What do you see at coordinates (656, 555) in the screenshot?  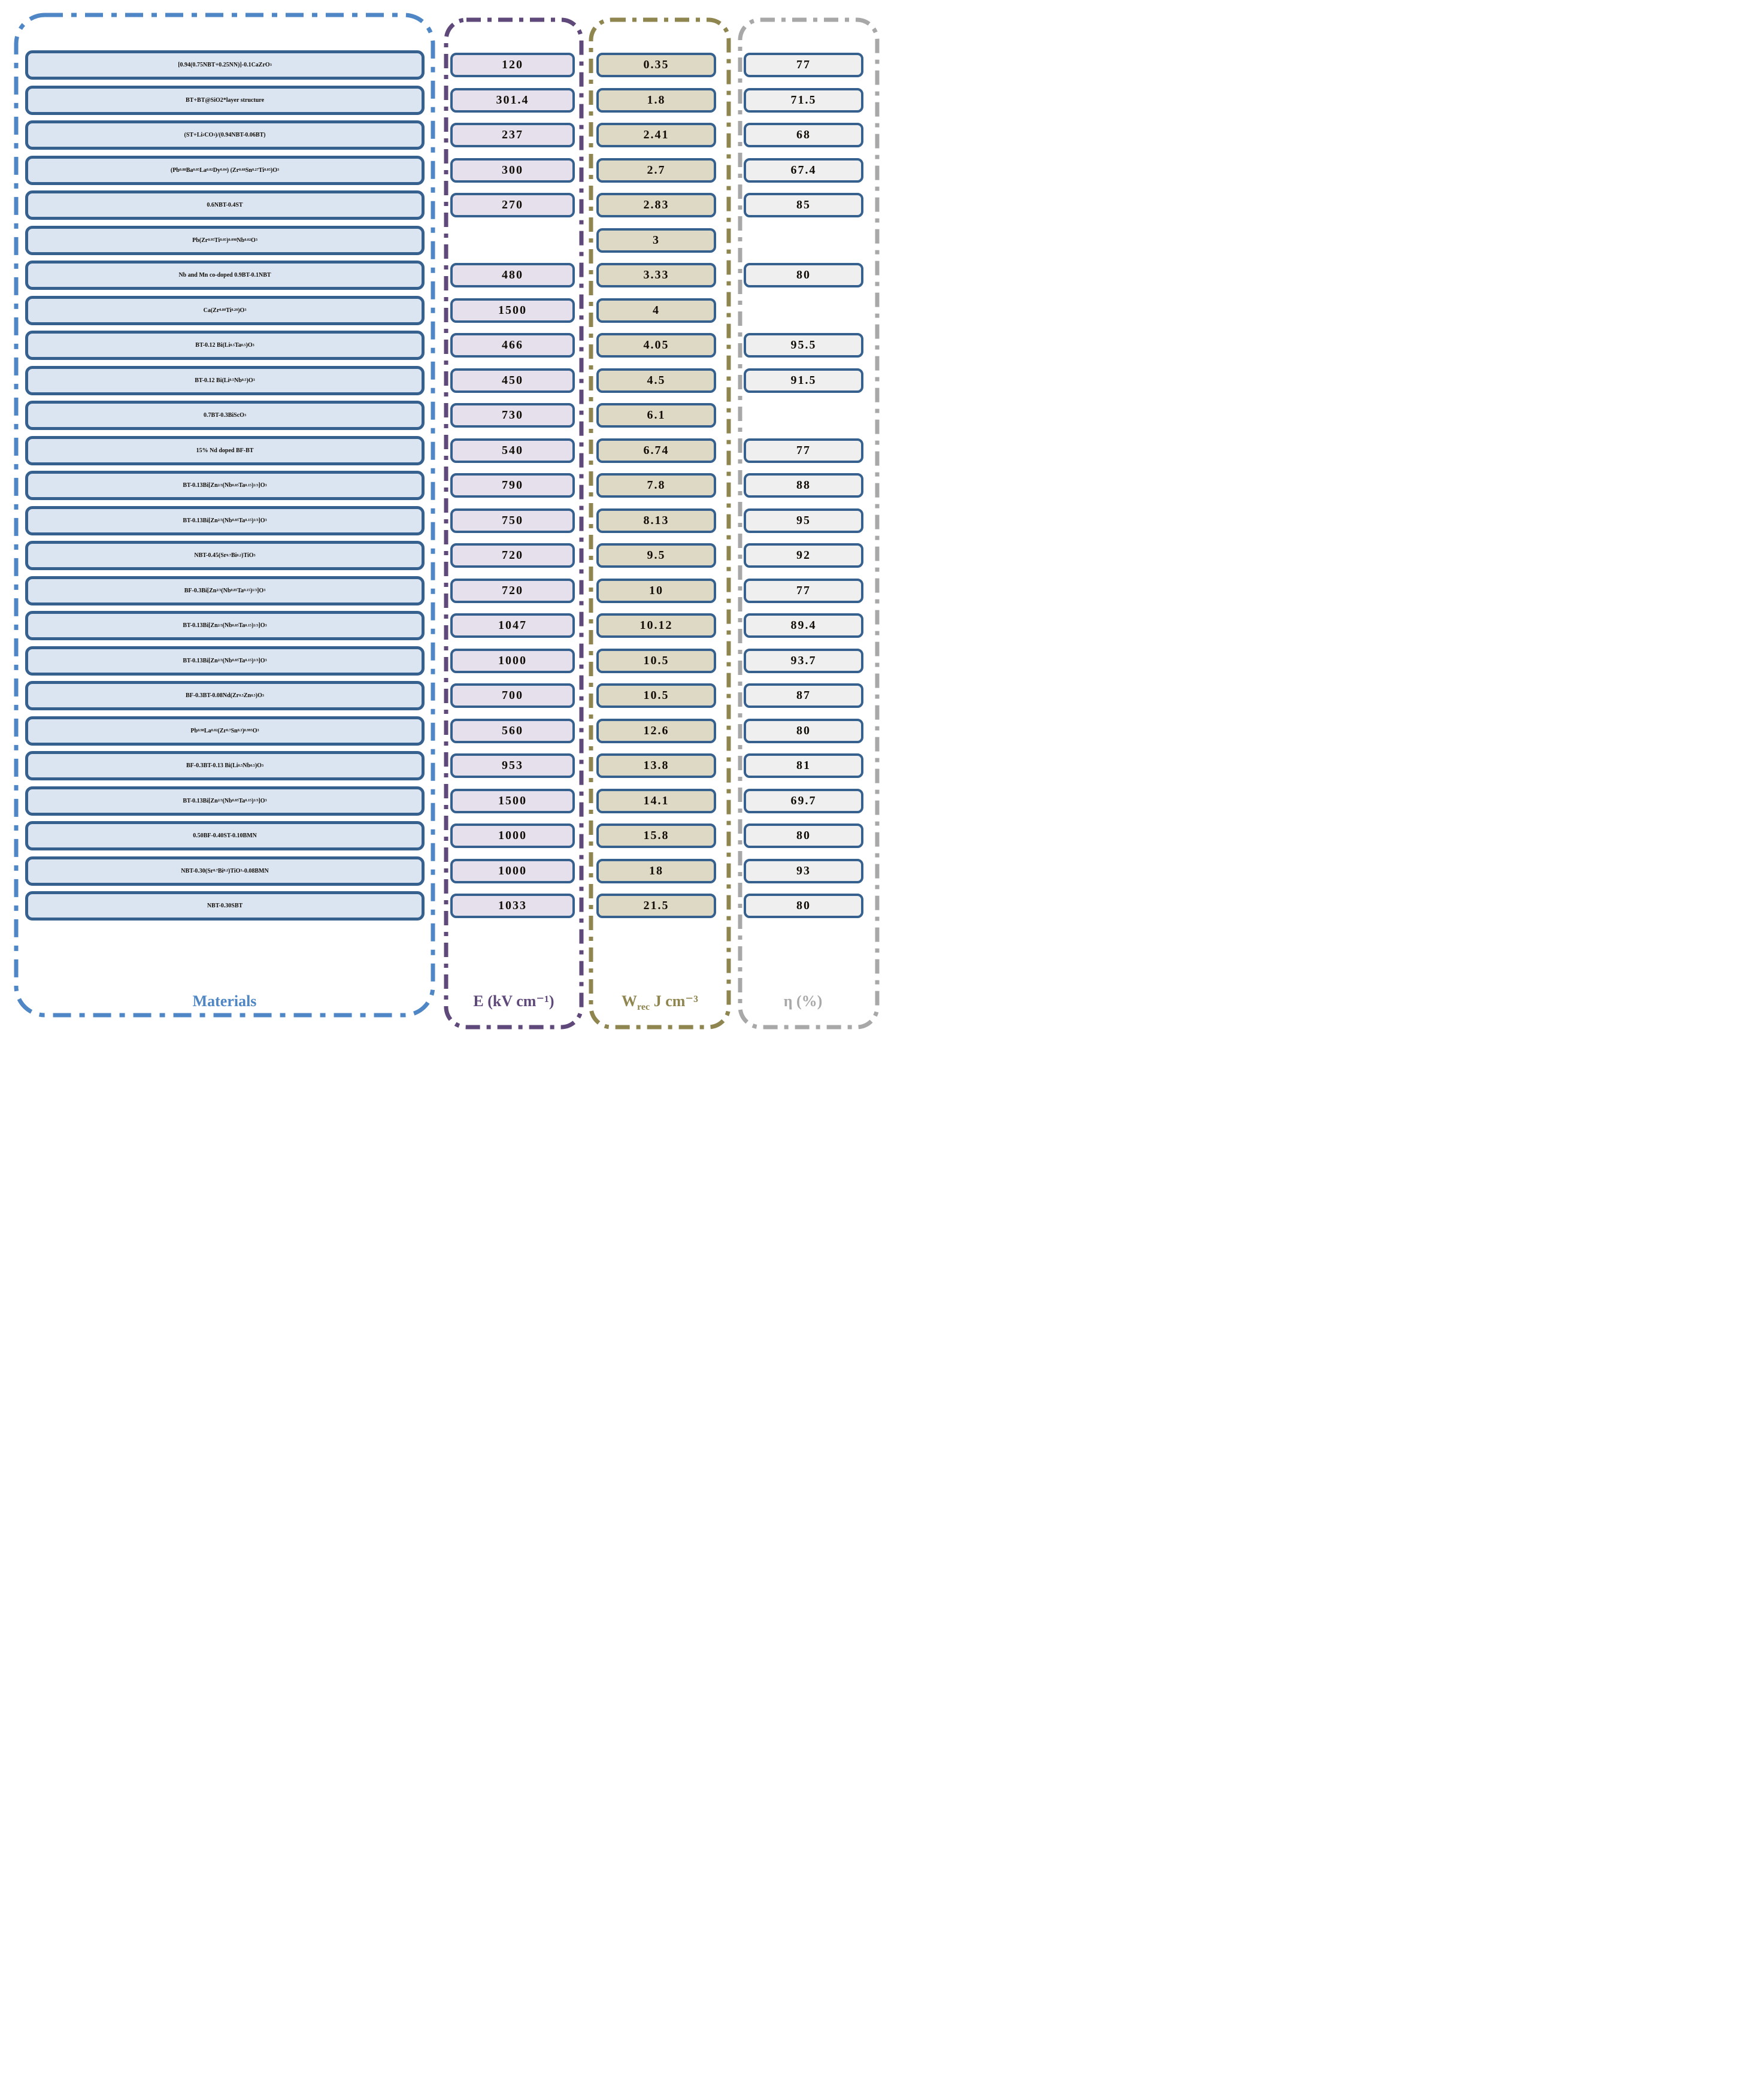 I see `wrec-value-box: 9.5` at bounding box center [656, 555].